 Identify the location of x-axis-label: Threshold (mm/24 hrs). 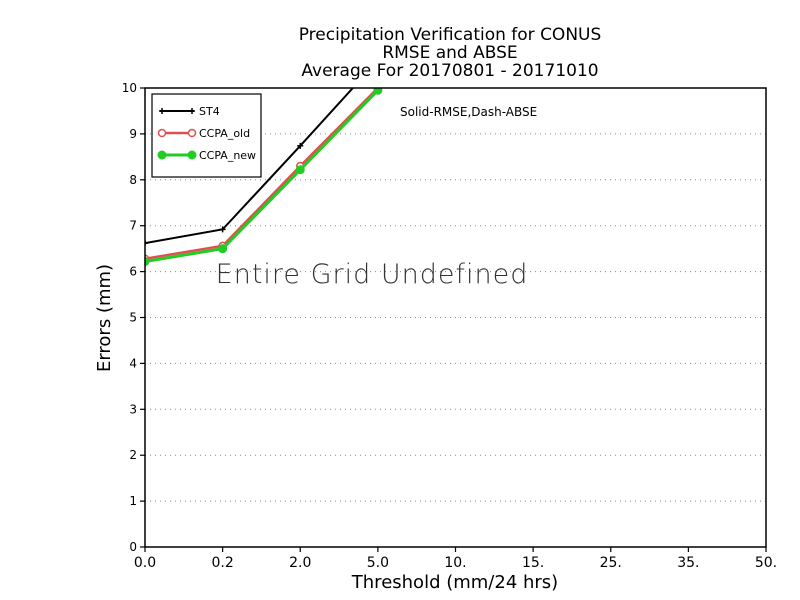
(454, 582).